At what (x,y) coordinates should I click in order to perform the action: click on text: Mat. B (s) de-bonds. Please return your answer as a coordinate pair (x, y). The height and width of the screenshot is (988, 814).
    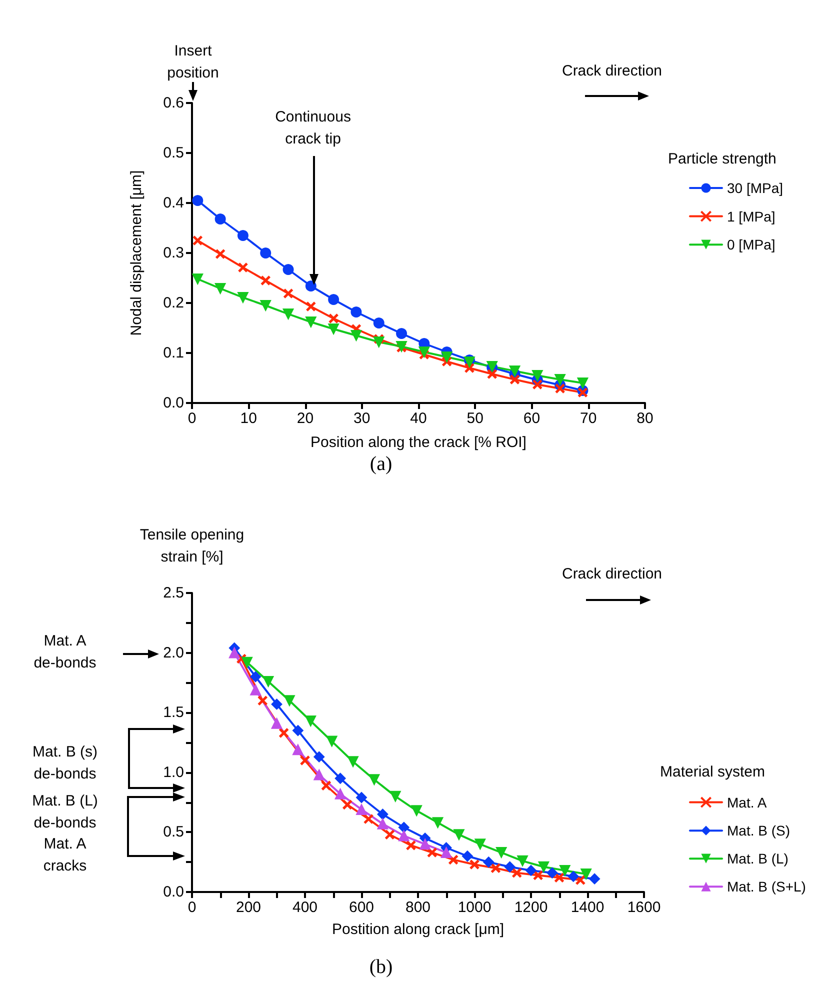
    Looking at the image, I should click on (65, 763).